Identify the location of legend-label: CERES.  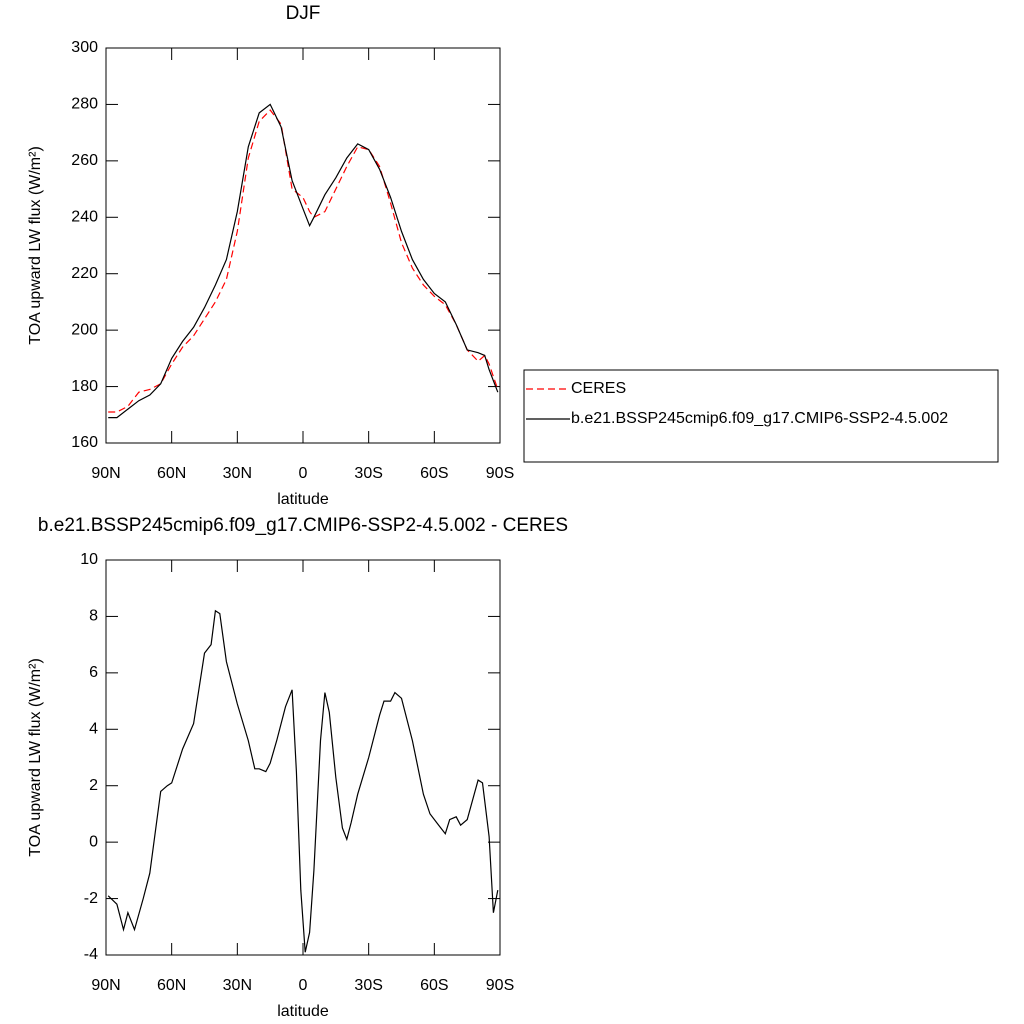
(598, 388).